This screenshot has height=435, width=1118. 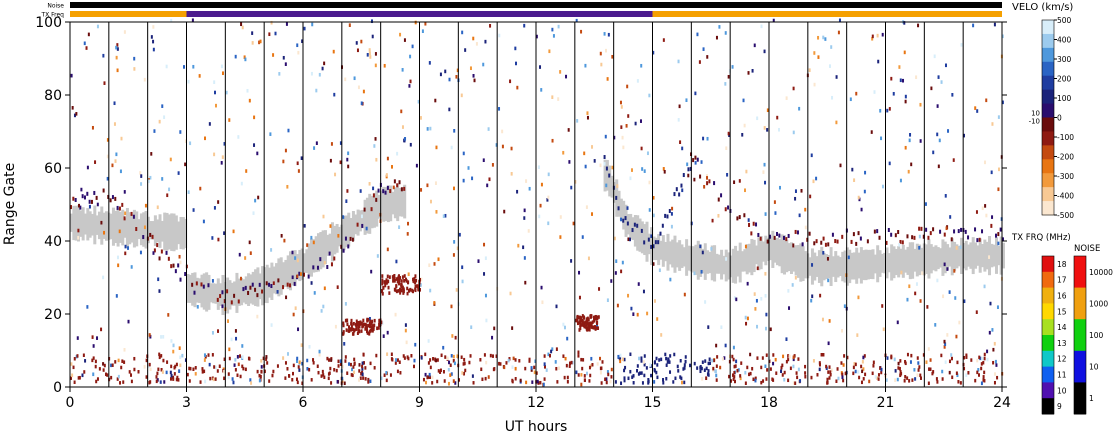 I want to click on noise-color-swatch, so click(x=1080, y=398).